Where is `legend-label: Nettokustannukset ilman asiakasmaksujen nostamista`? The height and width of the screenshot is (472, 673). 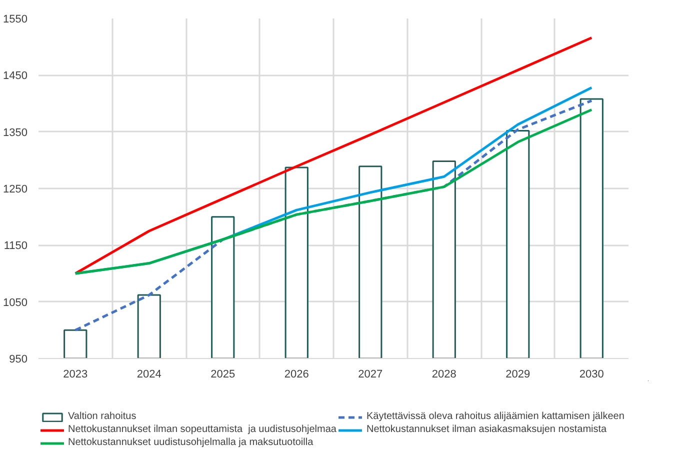 legend-label: Nettokustannukset ilman asiakasmaksujen nostamista is located at coordinates (486, 429).